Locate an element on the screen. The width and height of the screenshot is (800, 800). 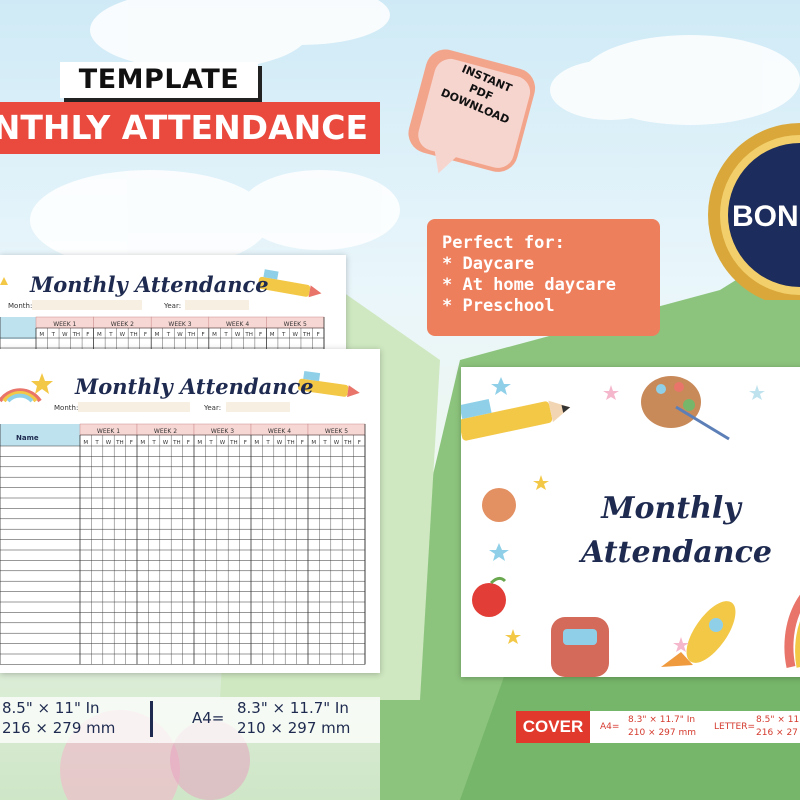
perfect-for-item: * At home daycare is located at coordinates (529, 285).